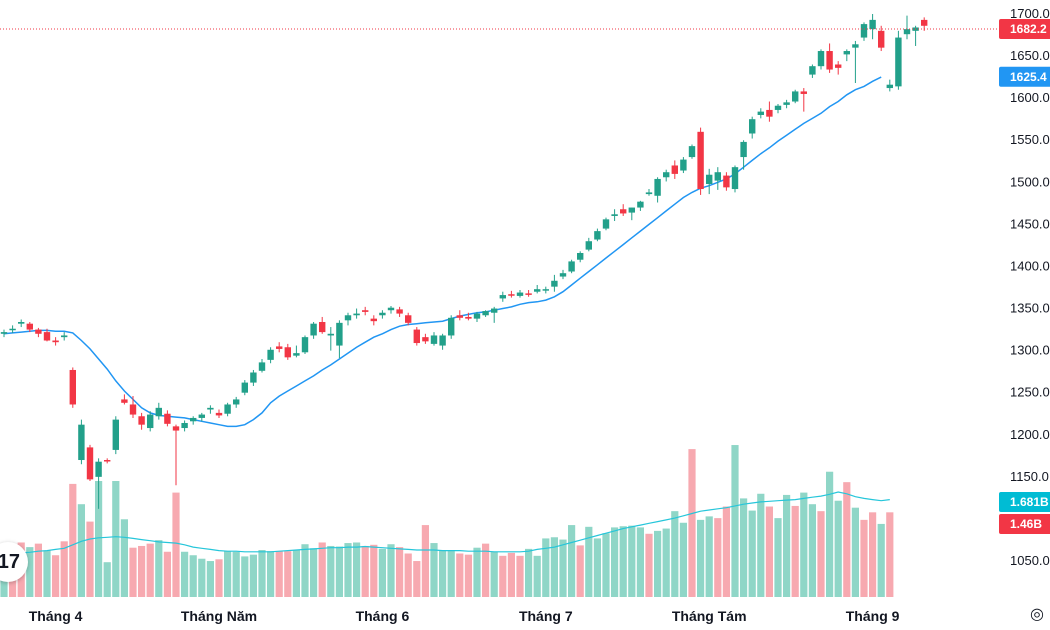 Image resolution: width=1050 pixels, height=630 pixels. Describe the element at coordinates (219, 616) in the screenshot. I see `time-tick-label: Tháng Năm` at that location.